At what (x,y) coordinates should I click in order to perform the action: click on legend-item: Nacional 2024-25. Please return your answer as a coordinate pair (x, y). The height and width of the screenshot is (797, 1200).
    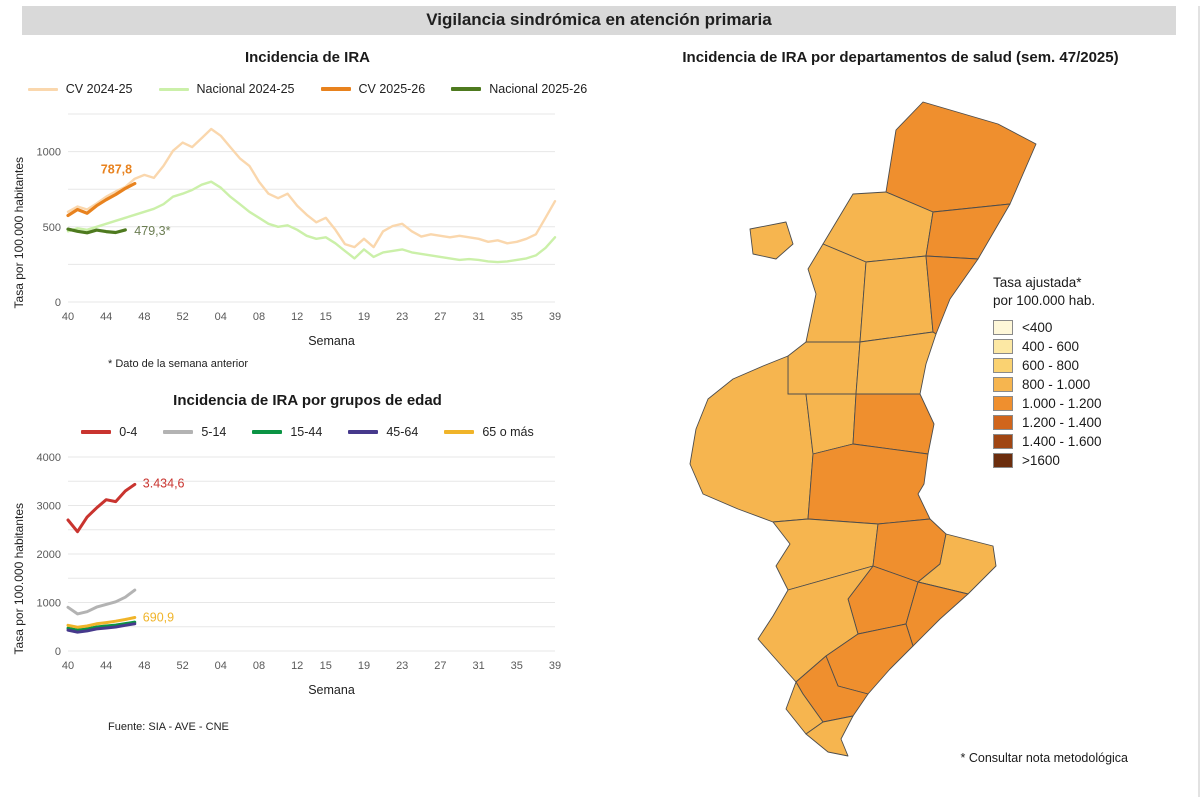
    Looking at the image, I should click on (226, 89).